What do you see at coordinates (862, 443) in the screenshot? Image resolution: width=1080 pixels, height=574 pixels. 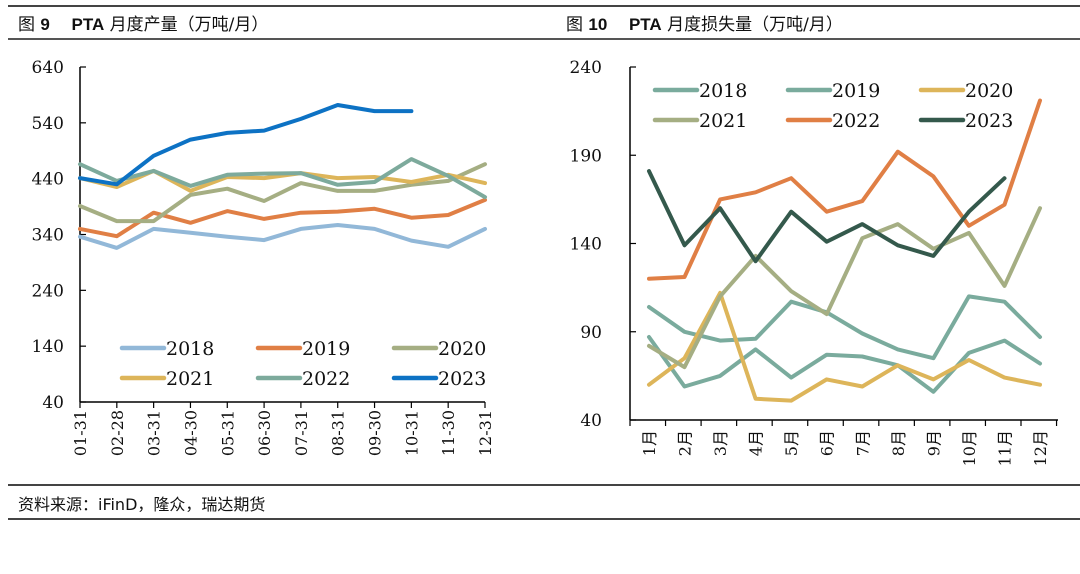 I see `x-tick-label: 7月` at bounding box center [862, 443].